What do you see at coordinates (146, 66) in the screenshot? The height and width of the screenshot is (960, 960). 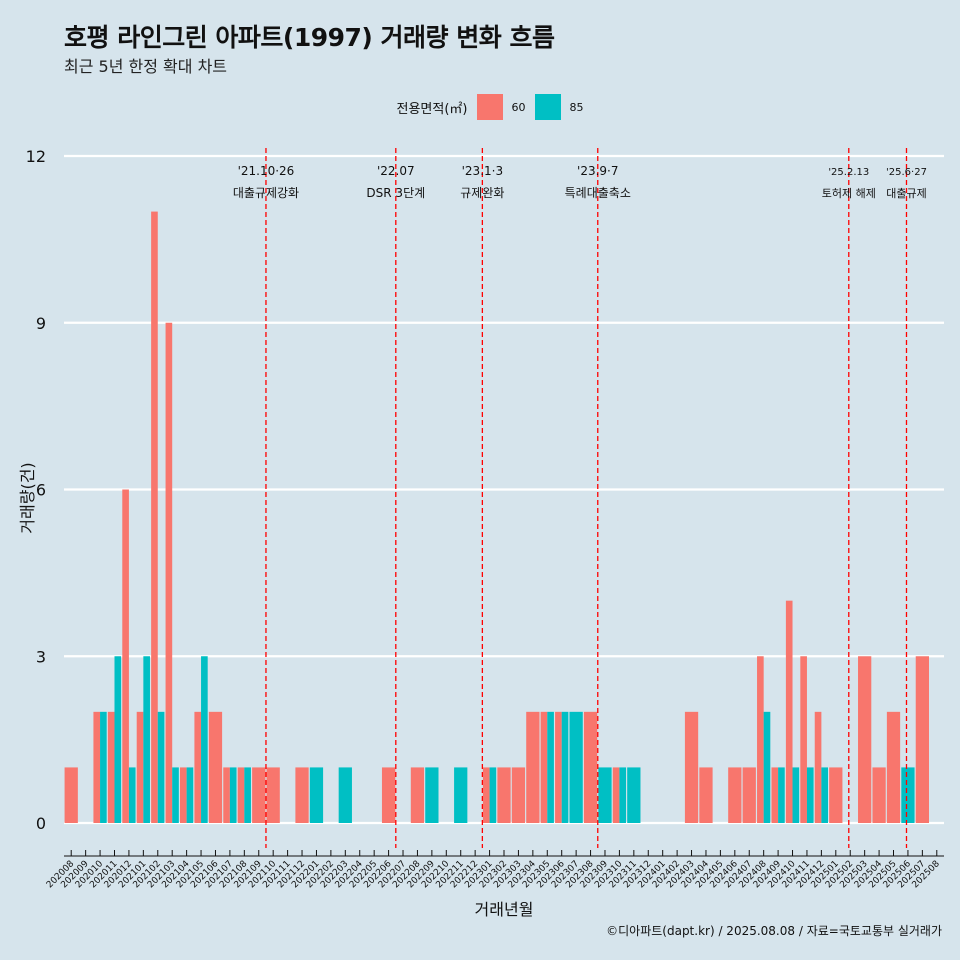 I see `chart-subtitle: 최근 5년 한정 확대 차트` at bounding box center [146, 66].